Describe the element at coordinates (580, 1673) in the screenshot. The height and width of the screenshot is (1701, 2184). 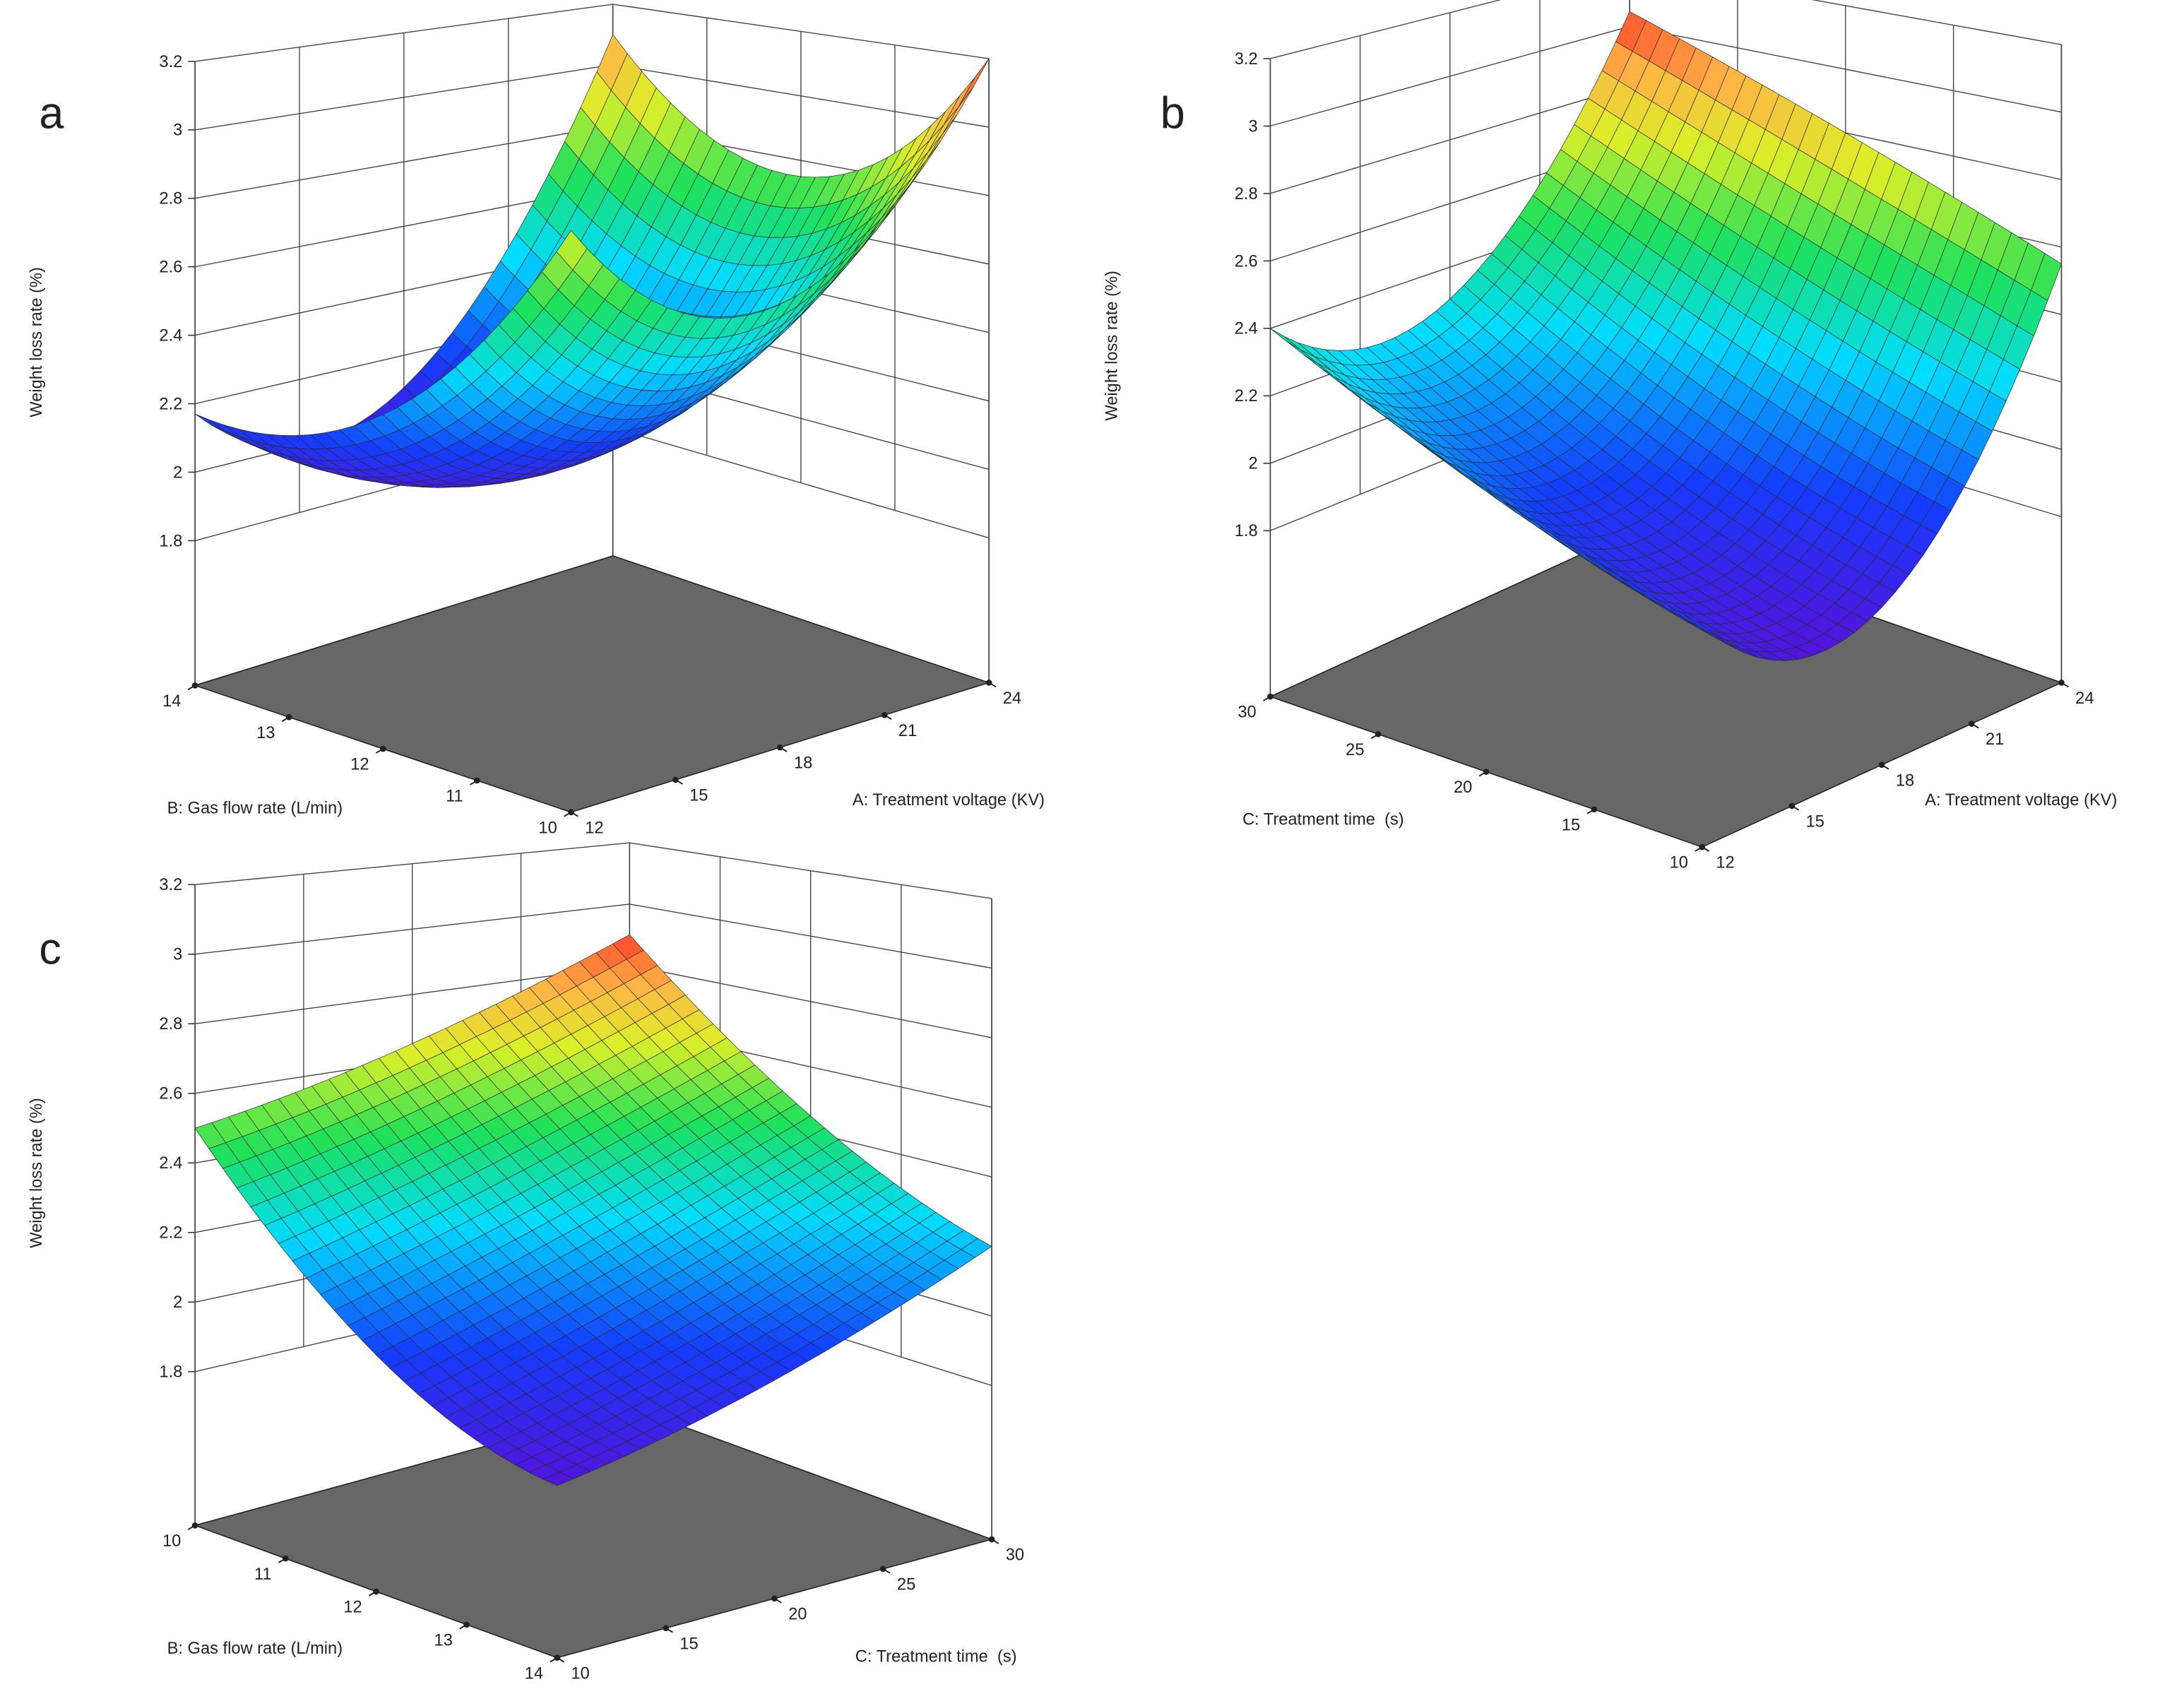
I see `x-tick-label: 10` at that location.